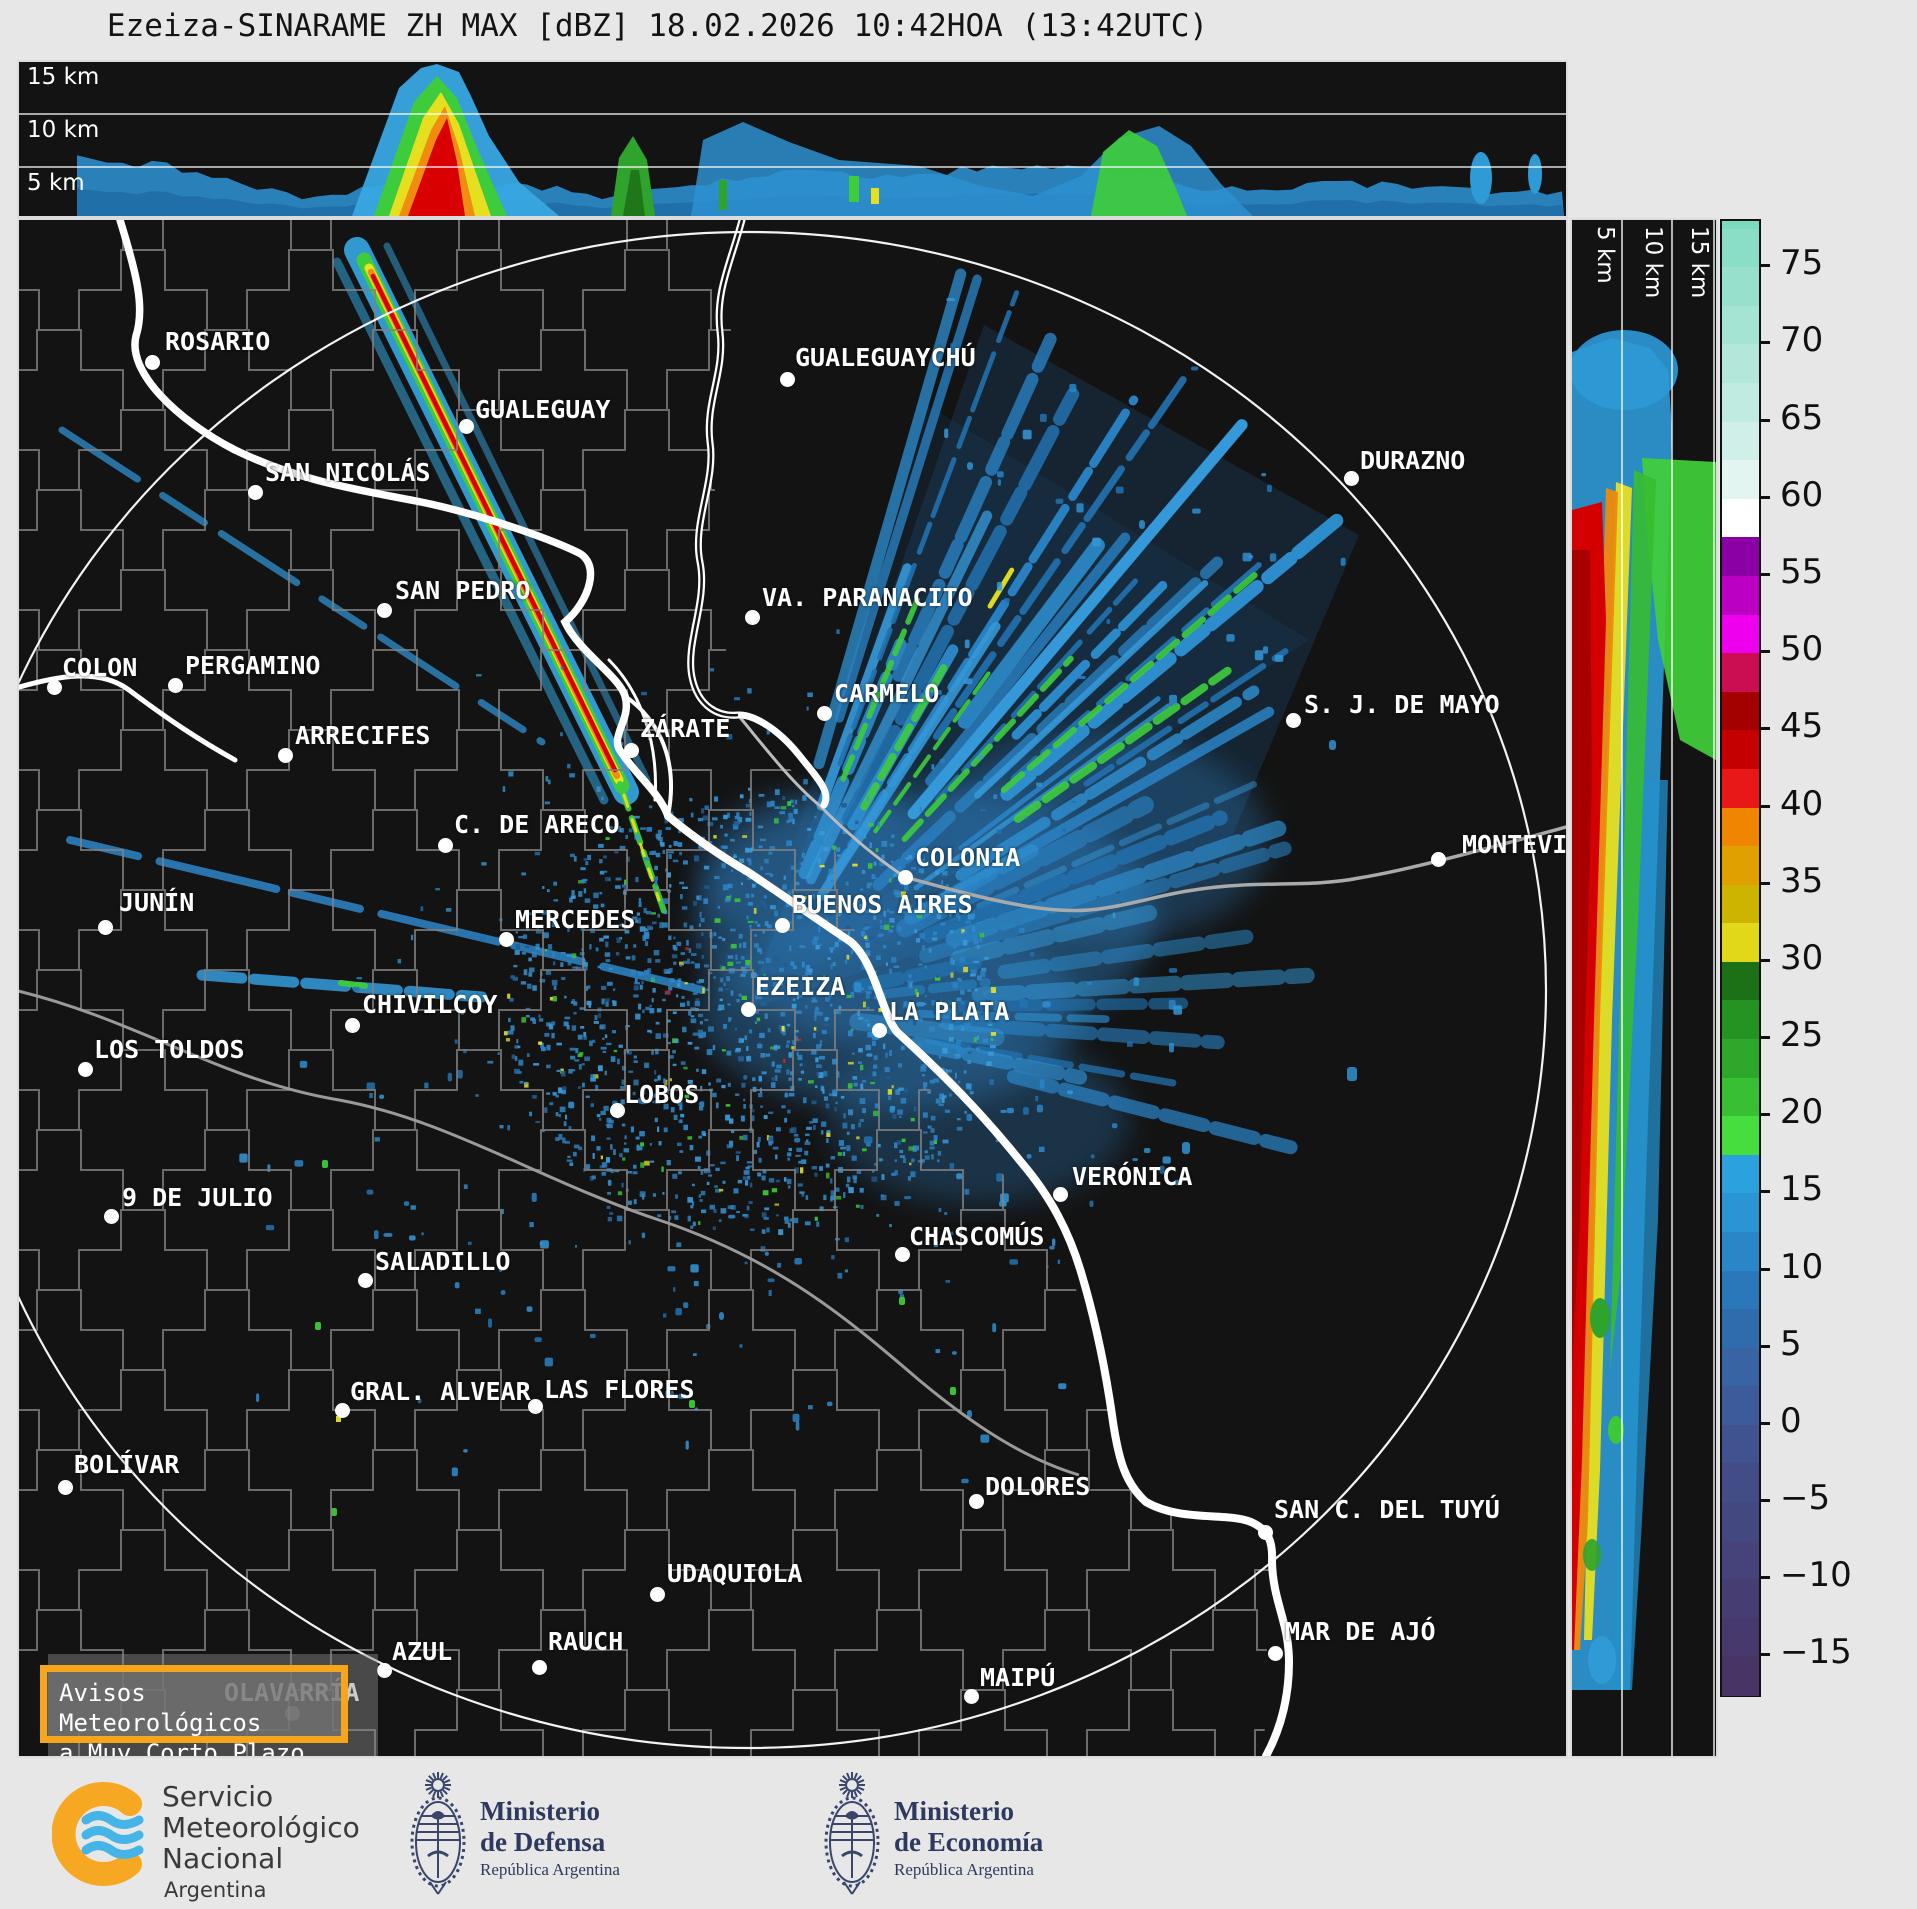 Image resolution: width=1917 pixels, height=1909 pixels. I want to click on height-label-10km: 10 km, so click(63, 130).